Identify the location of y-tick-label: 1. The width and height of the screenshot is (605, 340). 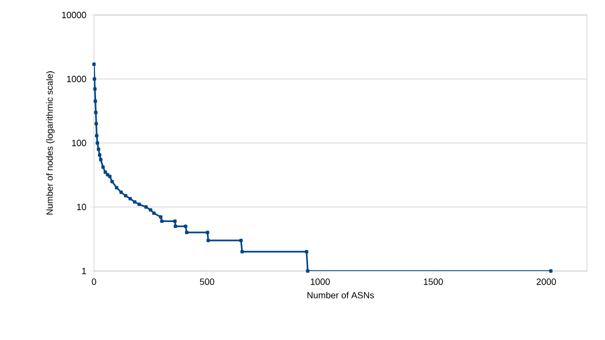
(84, 271).